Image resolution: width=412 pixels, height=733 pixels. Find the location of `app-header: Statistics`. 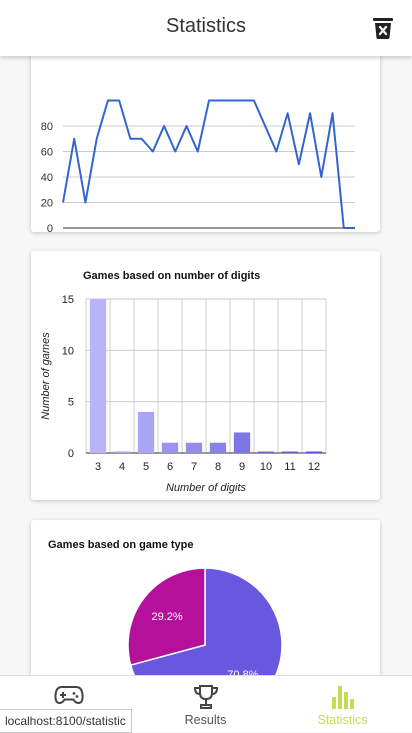

app-header: Statistics is located at coordinates (206, 28).